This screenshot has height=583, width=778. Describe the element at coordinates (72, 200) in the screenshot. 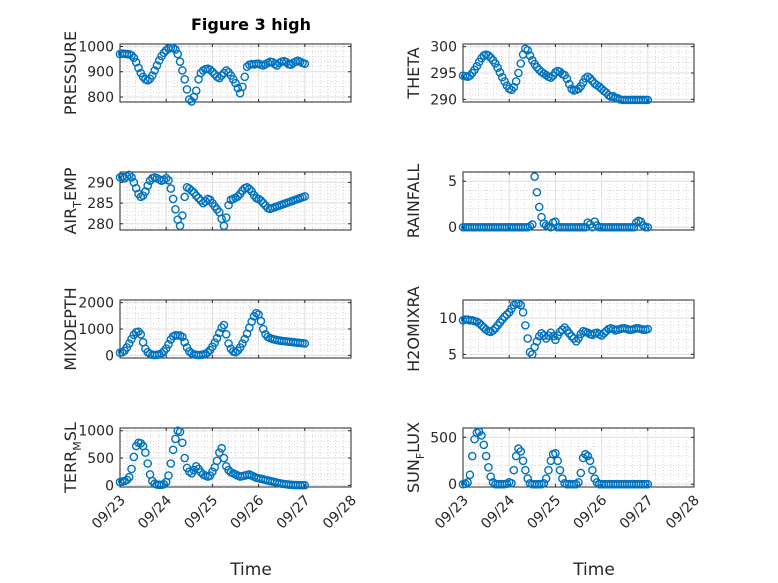

I see `y-axis-label: AIRTEMP` at that location.